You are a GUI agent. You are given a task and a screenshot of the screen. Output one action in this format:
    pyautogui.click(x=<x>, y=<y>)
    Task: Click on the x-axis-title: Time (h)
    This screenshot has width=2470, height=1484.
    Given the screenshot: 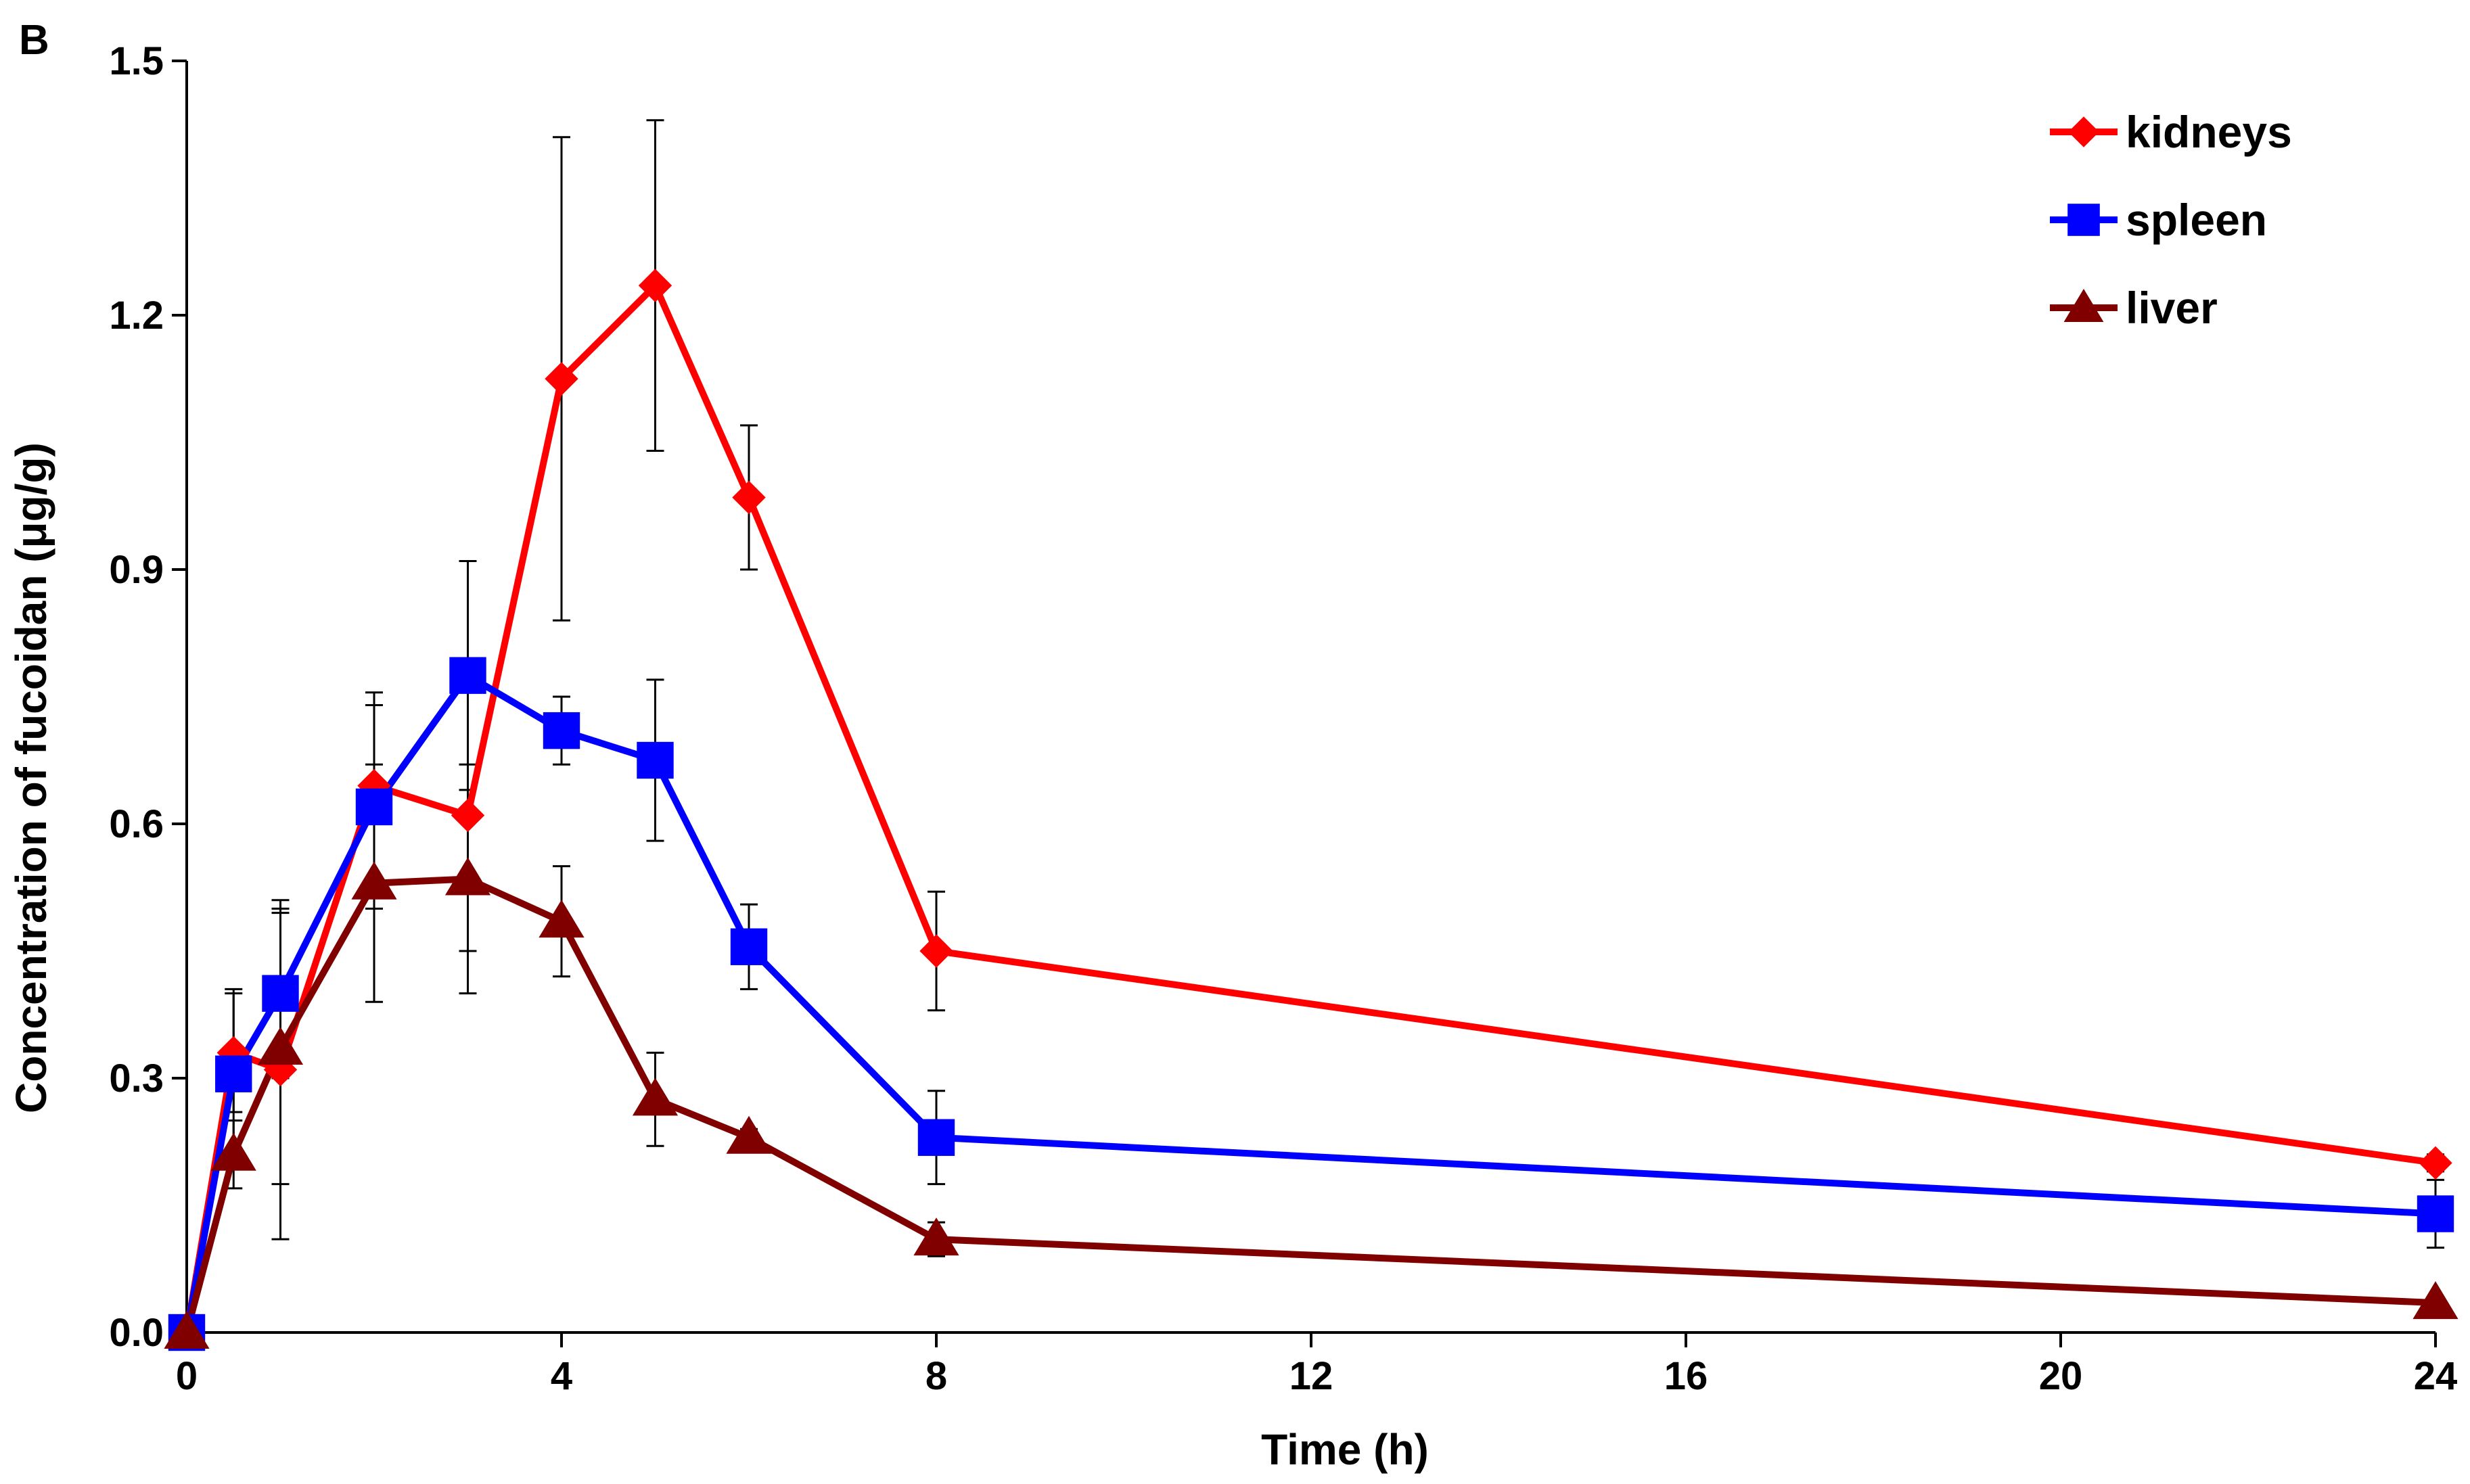 What is the action you would take?
    pyautogui.click(x=1345, y=1449)
    